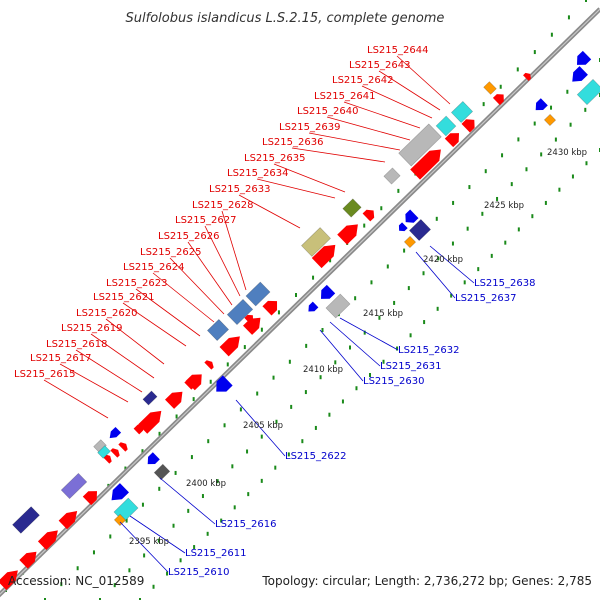 The height and width of the screenshot is (600, 600). What do you see at coordinates (428, 350) in the screenshot?
I see `reverse-gene-label: LS215_2632` at bounding box center [428, 350].